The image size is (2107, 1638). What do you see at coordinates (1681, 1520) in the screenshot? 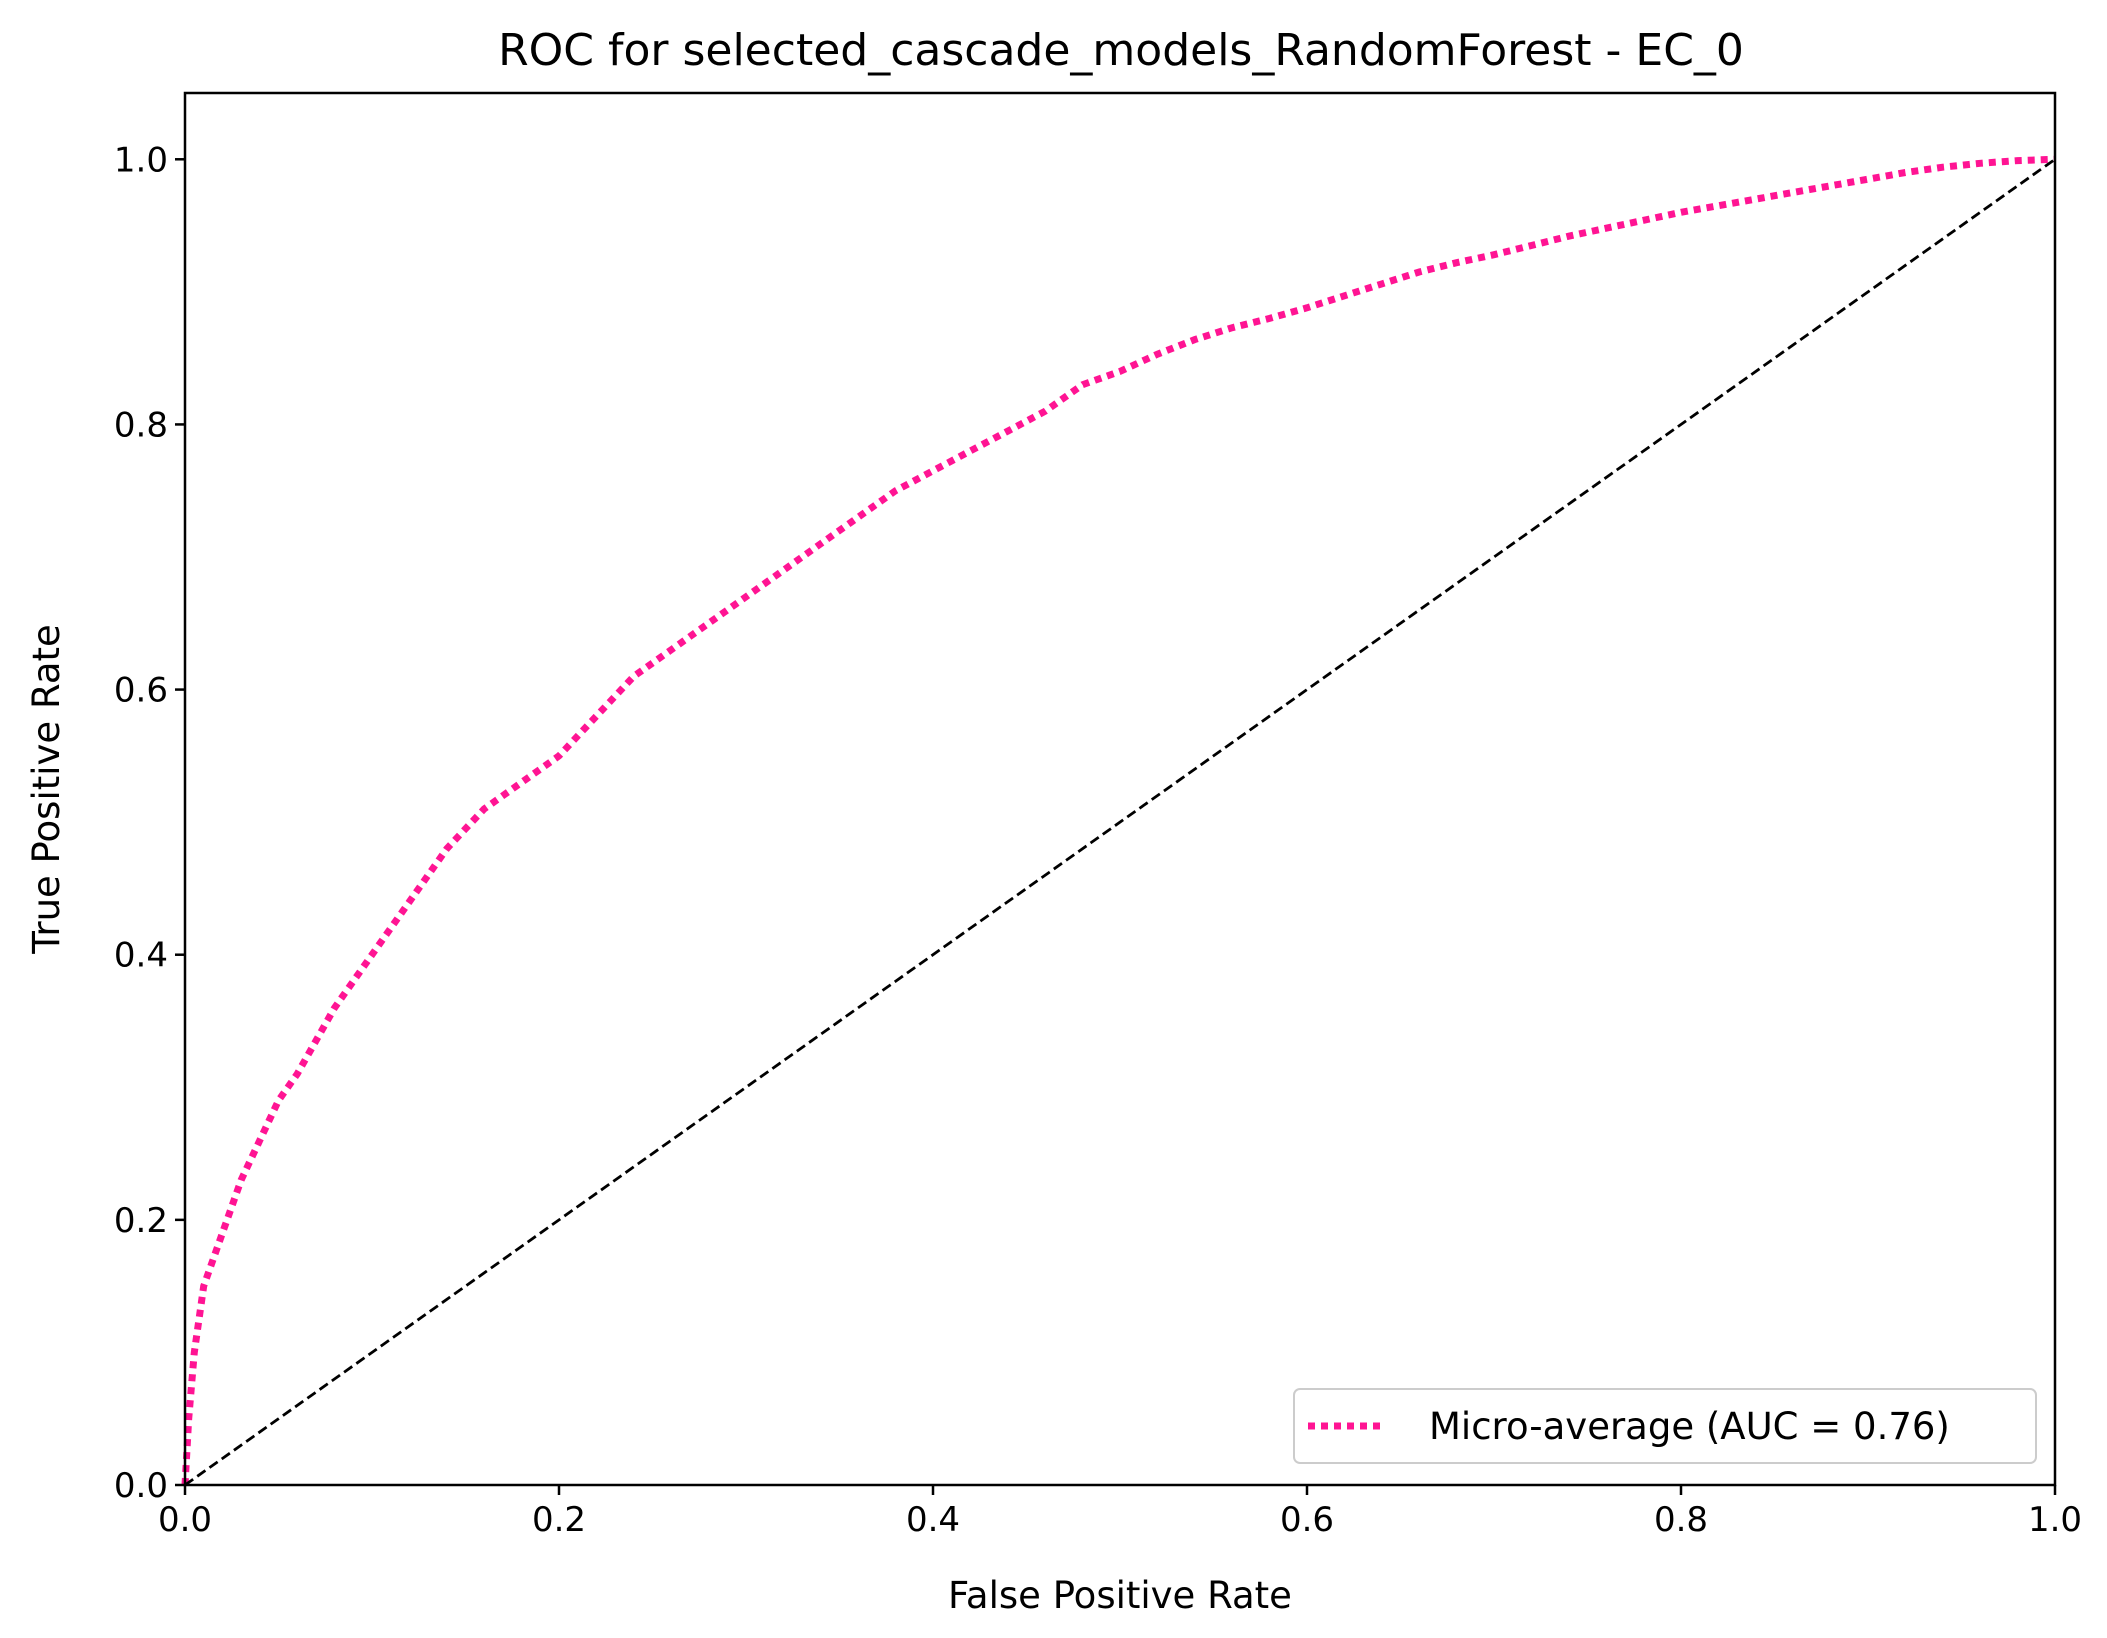
I see `x-tick-label: 0.8` at bounding box center [1681, 1520].